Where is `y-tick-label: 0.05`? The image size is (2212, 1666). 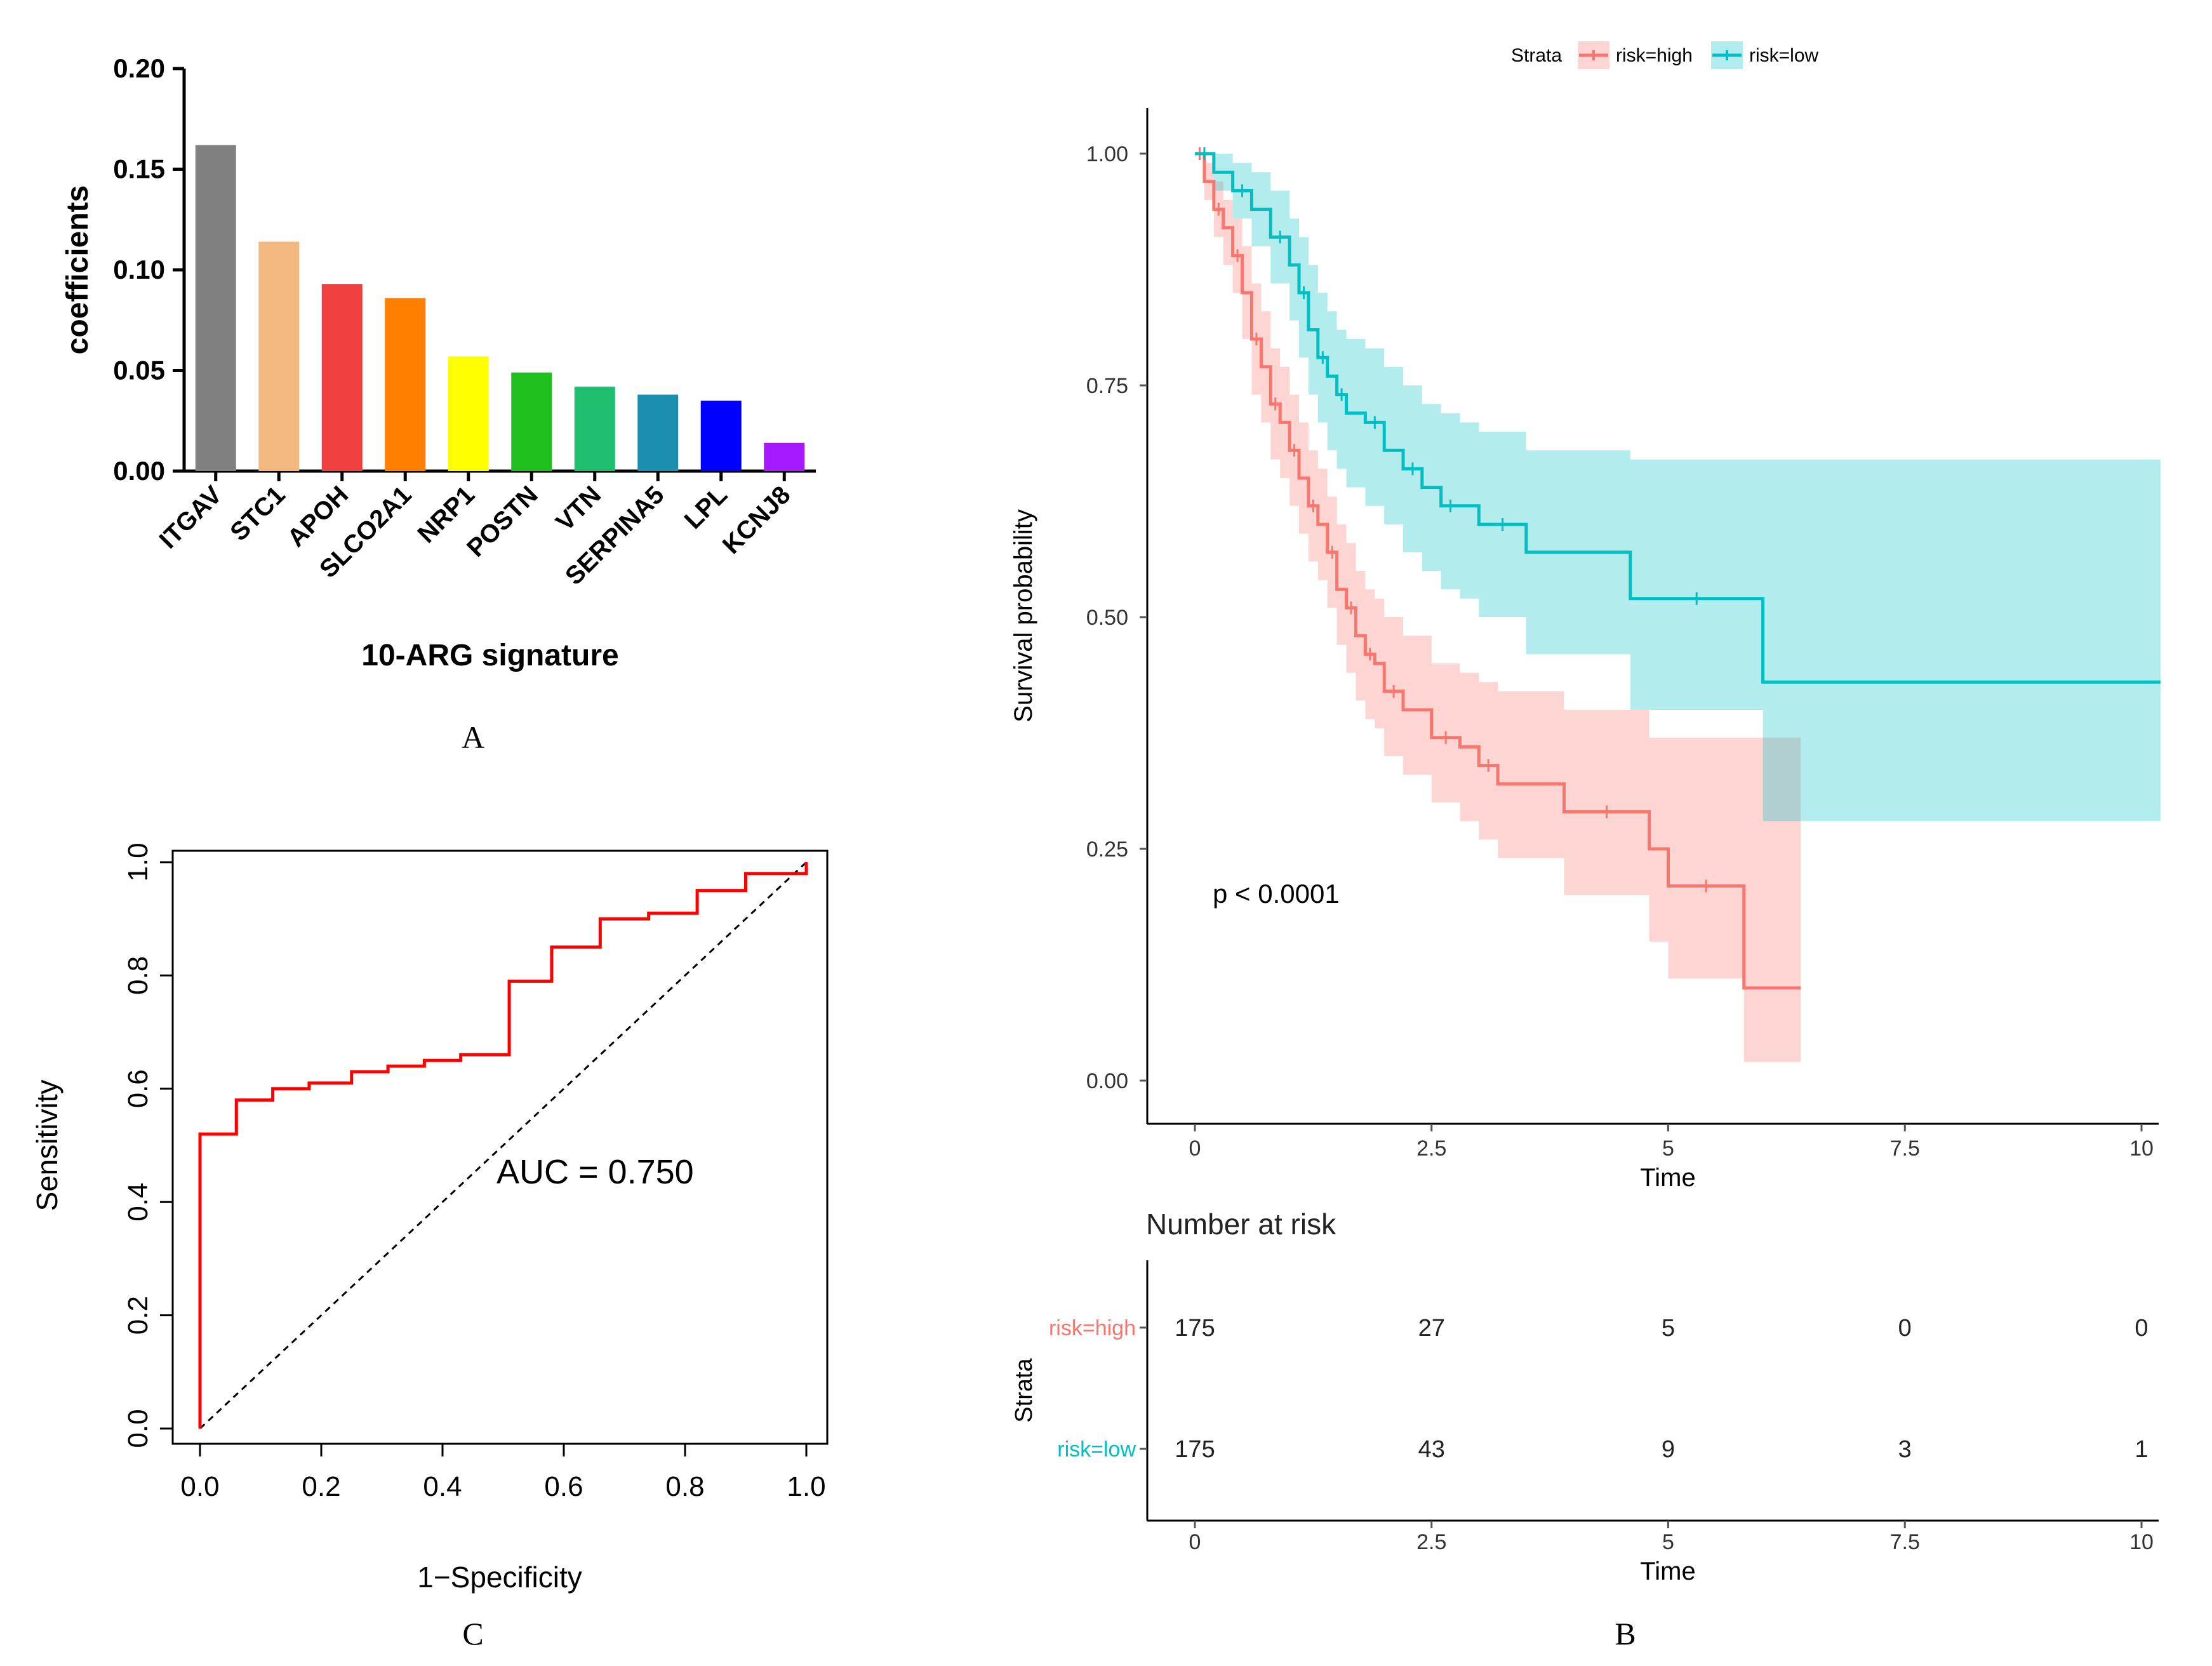 y-tick-label: 0.05 is located at coordinates (139, 371).